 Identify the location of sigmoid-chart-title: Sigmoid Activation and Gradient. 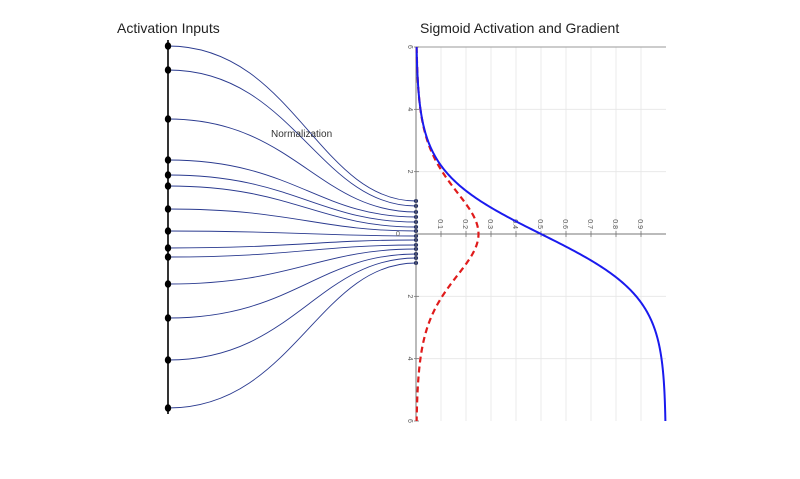
(520, 28).